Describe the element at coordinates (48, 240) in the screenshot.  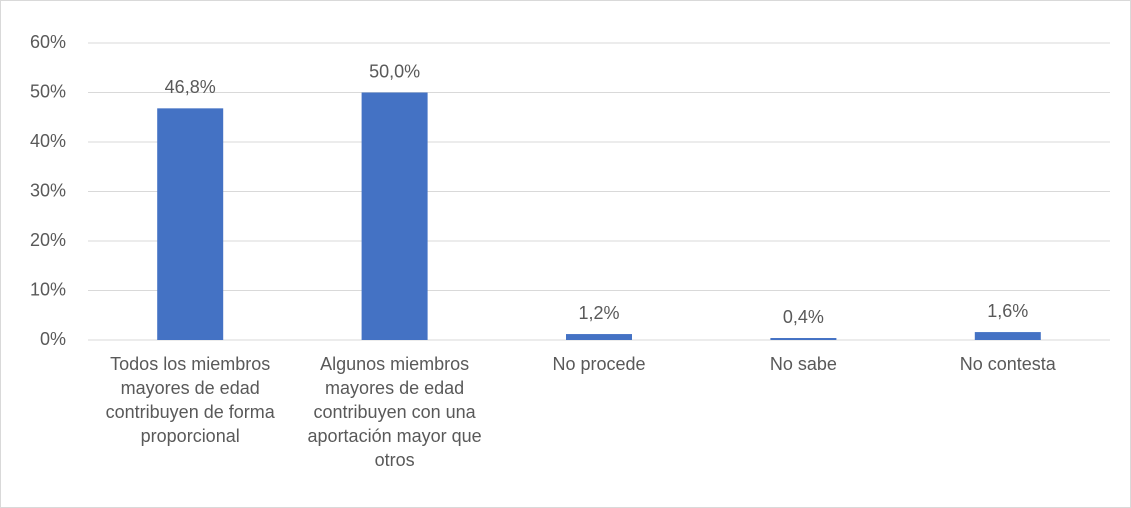
I see `y-tick-label: 20%` at that location.